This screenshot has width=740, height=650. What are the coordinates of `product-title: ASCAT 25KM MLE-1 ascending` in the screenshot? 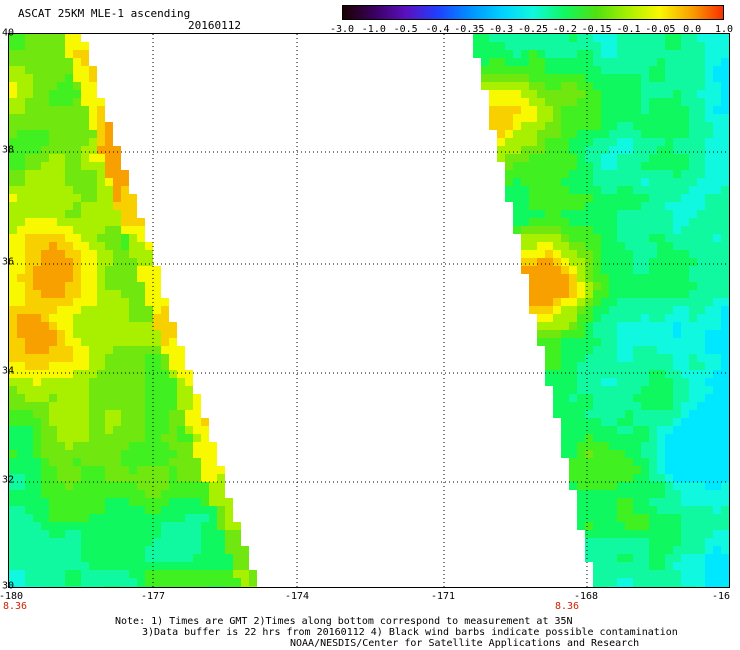 It's located at (104, 13).